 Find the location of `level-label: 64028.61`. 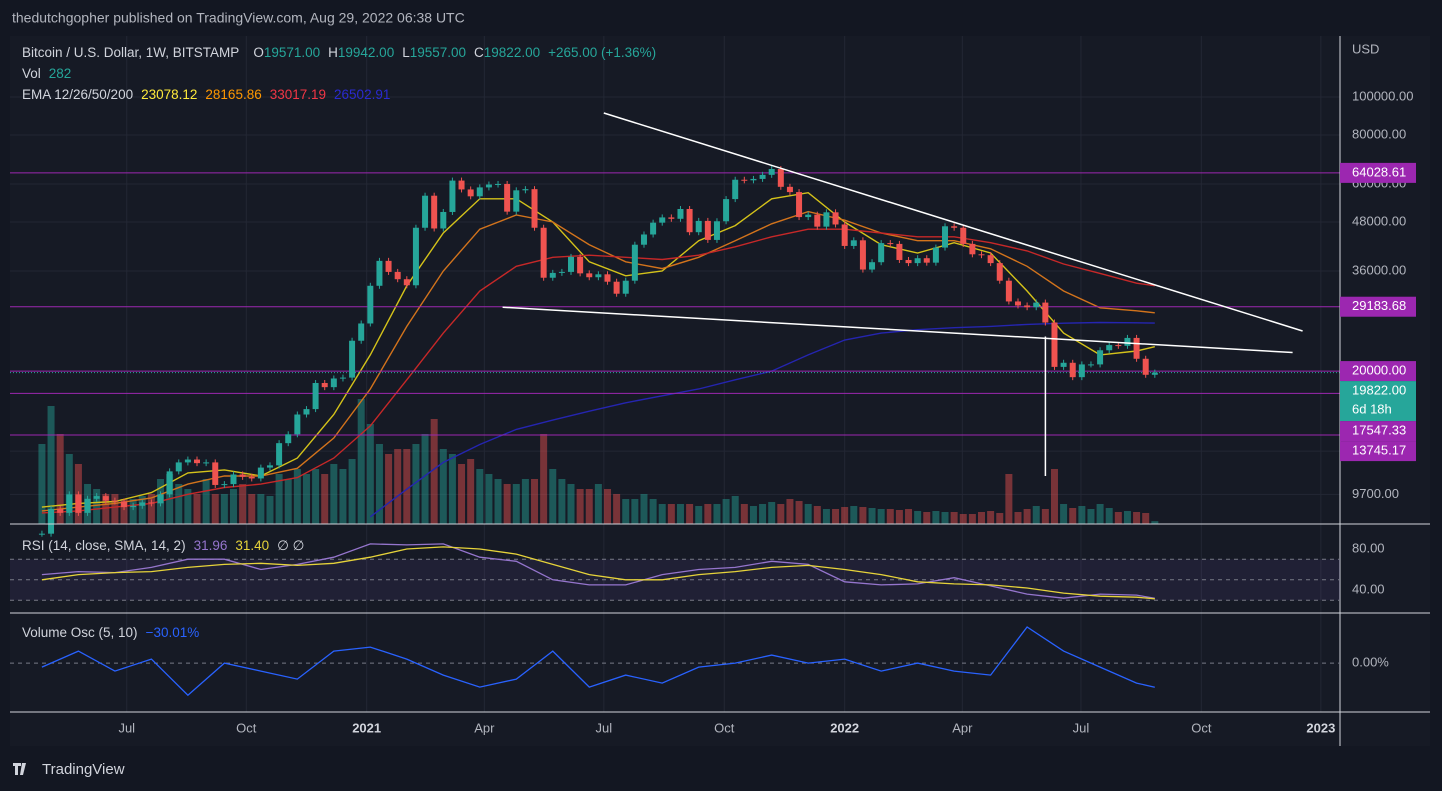

level-label: 64028.61 is located at coordinates (1379, 171).